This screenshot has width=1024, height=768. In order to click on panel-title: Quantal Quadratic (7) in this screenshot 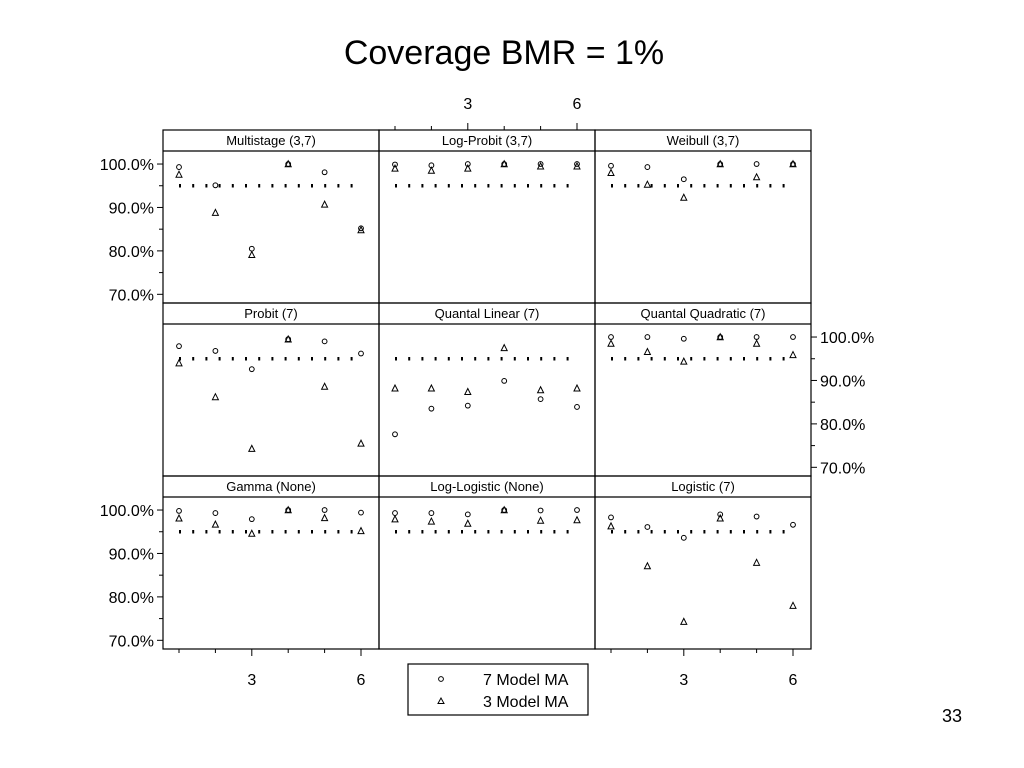, I will do `click(702, 313)`.